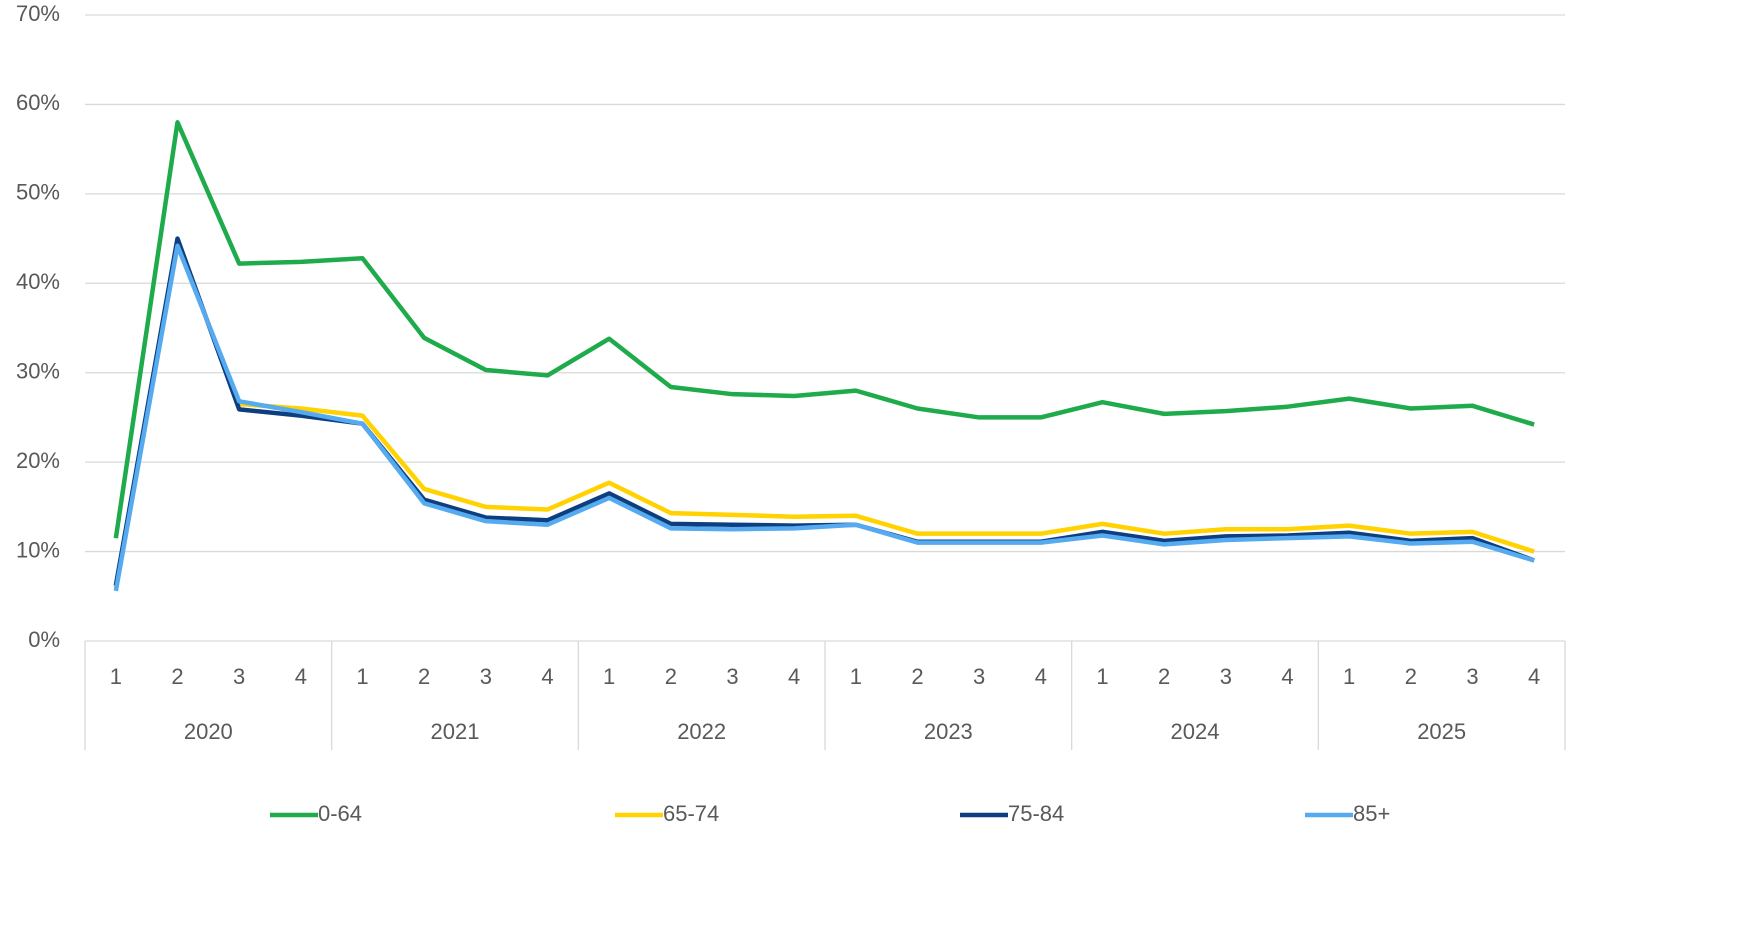  I want to click on y-tick-label: 10%, so click(38, 549).